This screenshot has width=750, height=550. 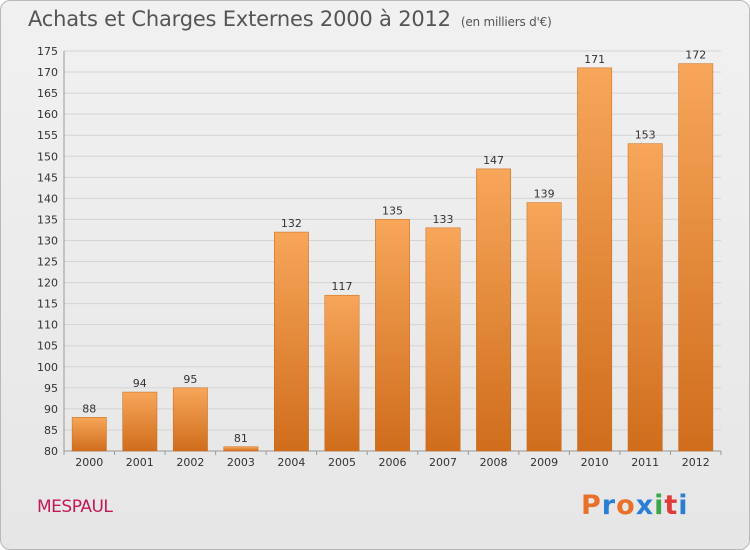 What do you see at coordinates (47, 367) in the screenshot?
I see `y-tick-label: 100` at bounding box center [47, 367].